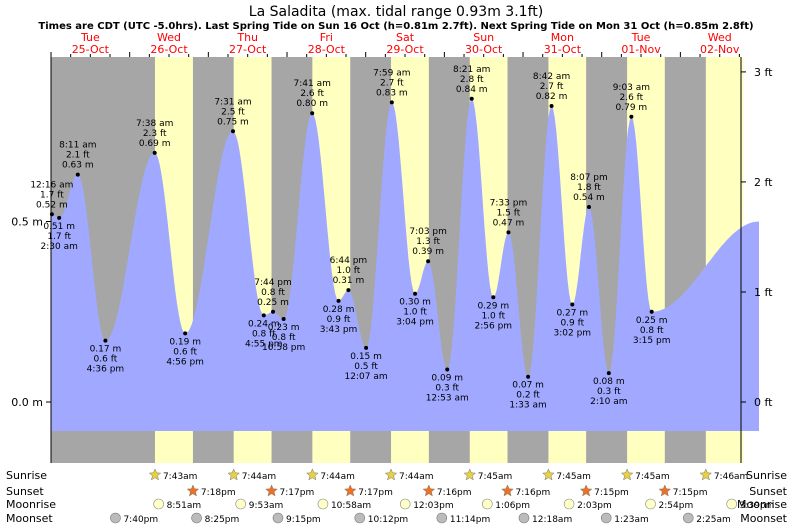  What do you see at coordinates (572, 314) in the screenshot?
I see `tide-label: 0.27 m` at bounding box center [572, 314].